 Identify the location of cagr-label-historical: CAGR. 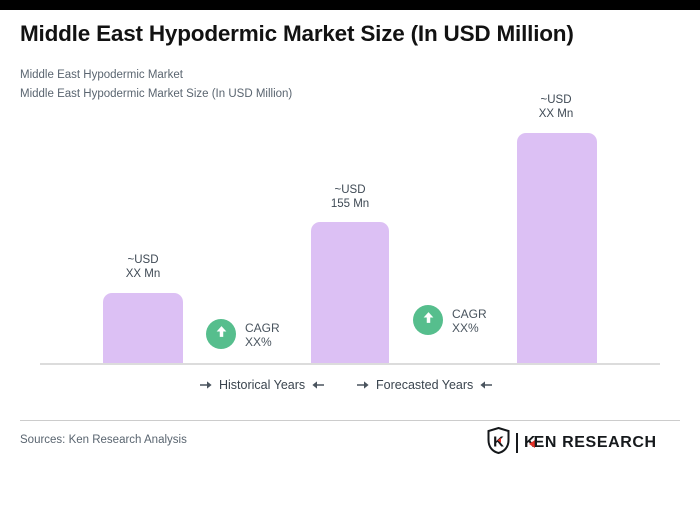
(262, 328).